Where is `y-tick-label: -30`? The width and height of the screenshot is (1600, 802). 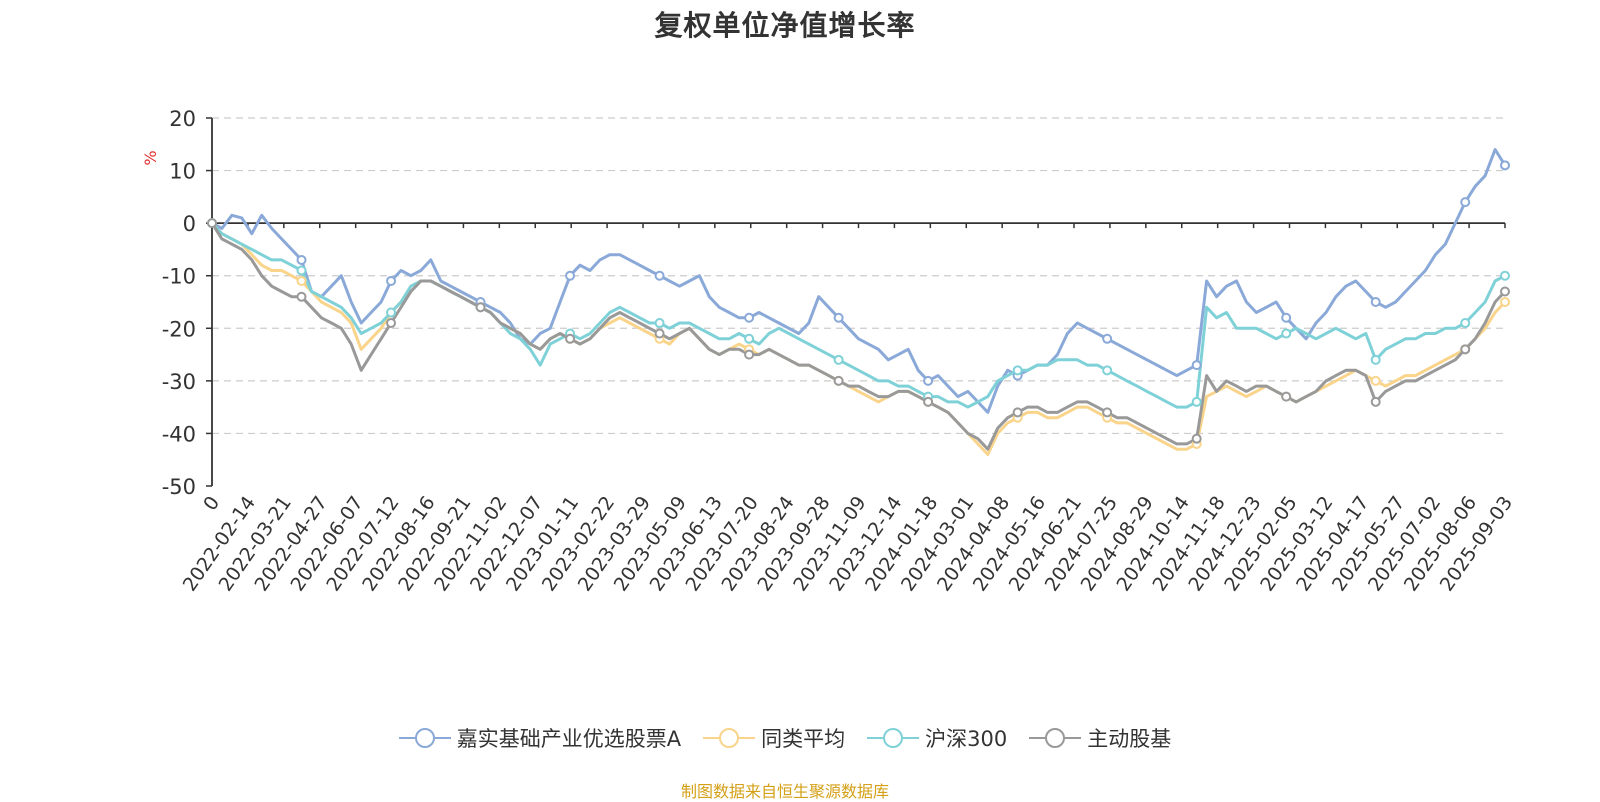
y-tick-label: -30 is located at coordinates (179, 382).